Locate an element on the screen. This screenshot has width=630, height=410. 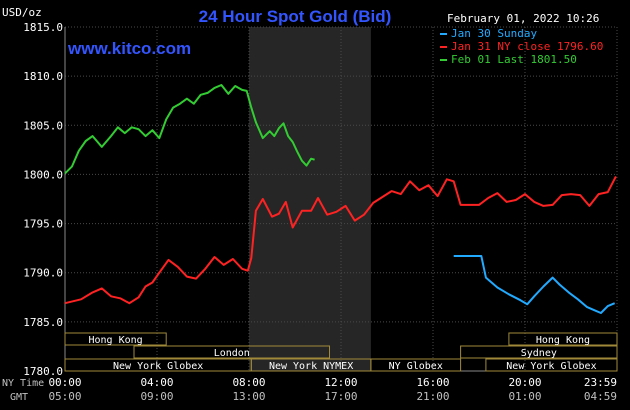
y-tick-label: 1810.0 is located at coordinates (43, 76).